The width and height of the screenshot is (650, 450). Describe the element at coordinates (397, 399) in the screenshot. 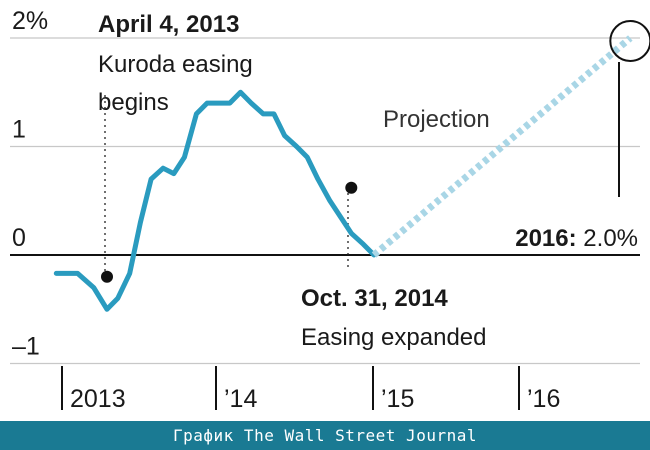

I see `x-tick-label: ’15` at that location.